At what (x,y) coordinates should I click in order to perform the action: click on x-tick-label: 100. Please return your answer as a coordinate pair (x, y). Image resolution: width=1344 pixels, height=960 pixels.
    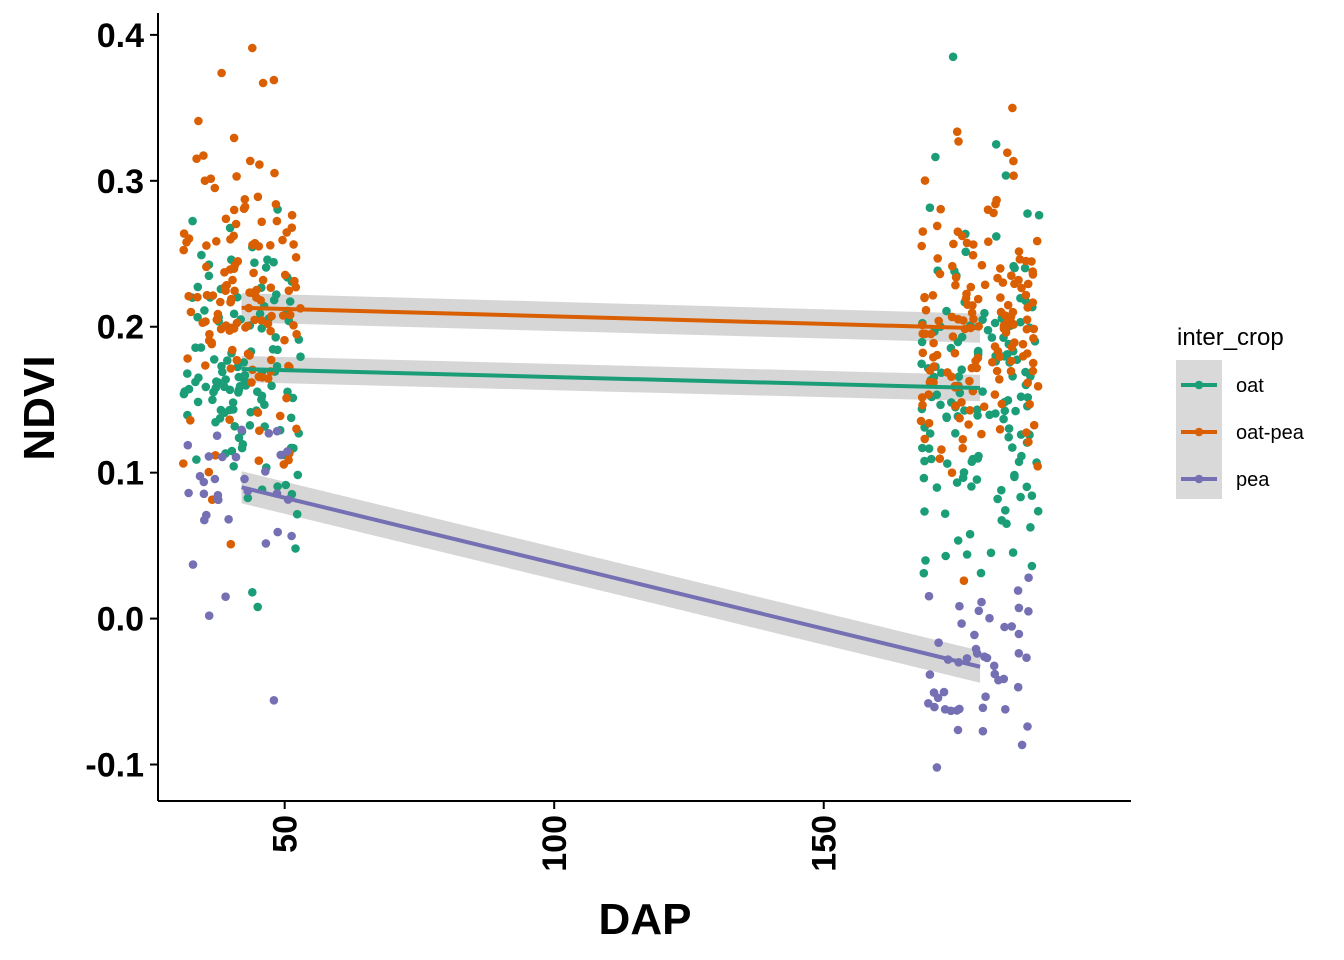
    Looking at the image, I should click on (555, 843).